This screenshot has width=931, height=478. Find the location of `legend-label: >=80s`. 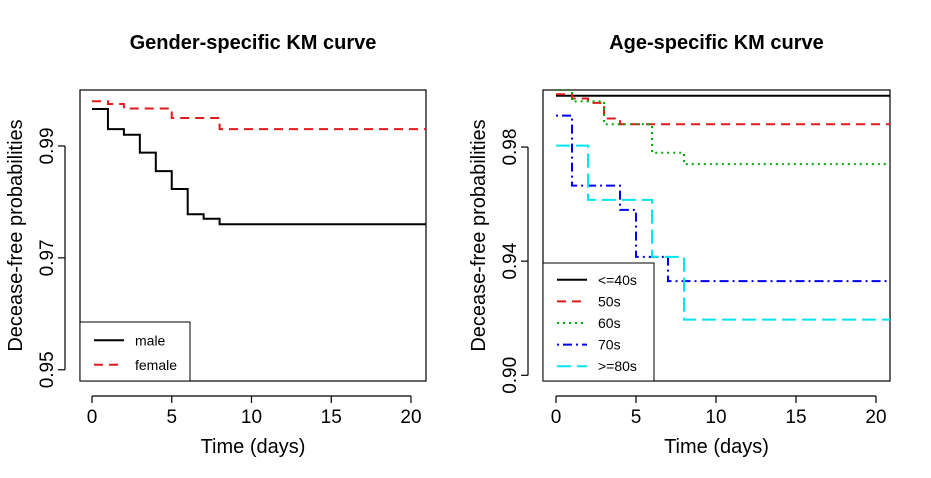

legend-label: >=80s is located at coordinates (617, 366).